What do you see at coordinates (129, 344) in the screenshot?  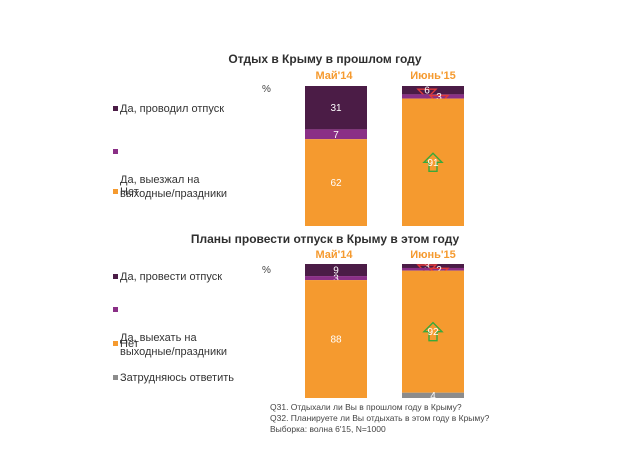 I see `chart2-legend-label-no: Нет` at bounding box center [129, 344].